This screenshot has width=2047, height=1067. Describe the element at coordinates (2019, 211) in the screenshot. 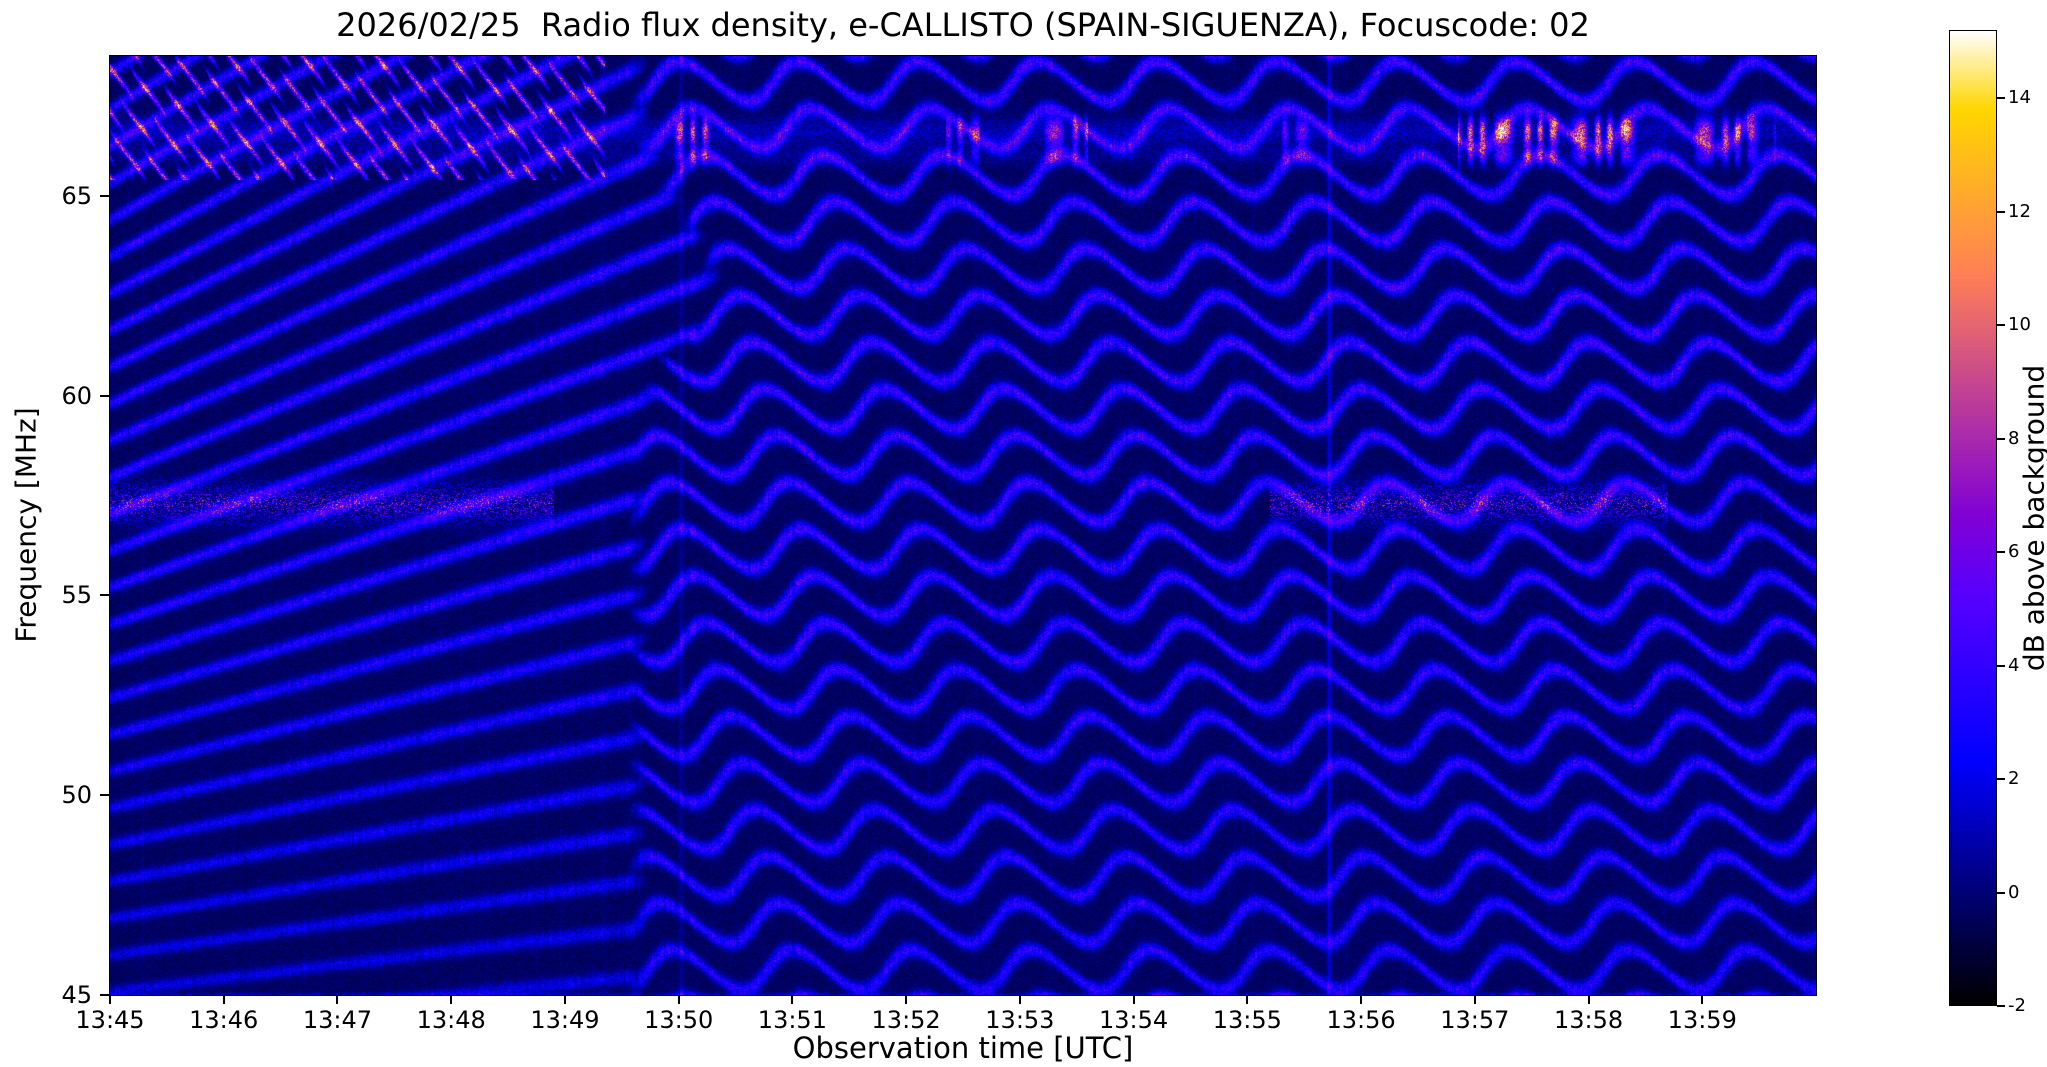

I see `colorbar-tick-label: 12` at that location.